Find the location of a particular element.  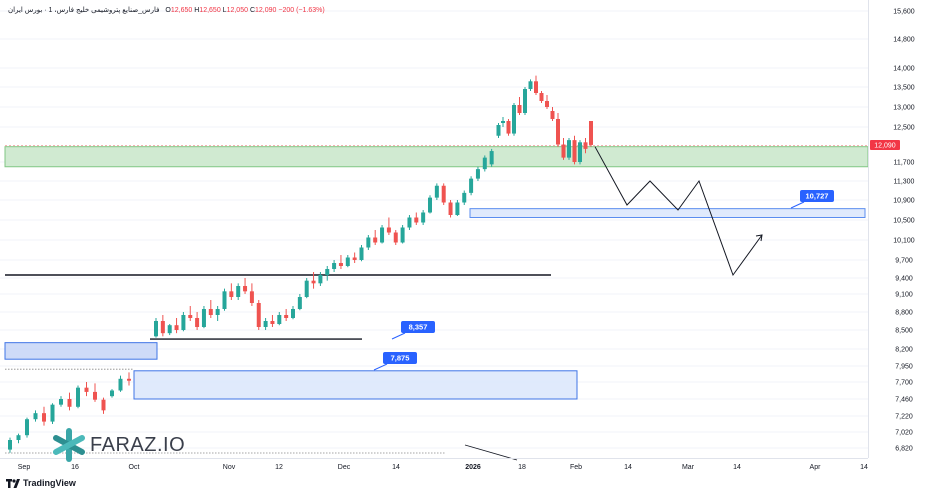

projection-arrow-head is located at coordinates (759, 238).